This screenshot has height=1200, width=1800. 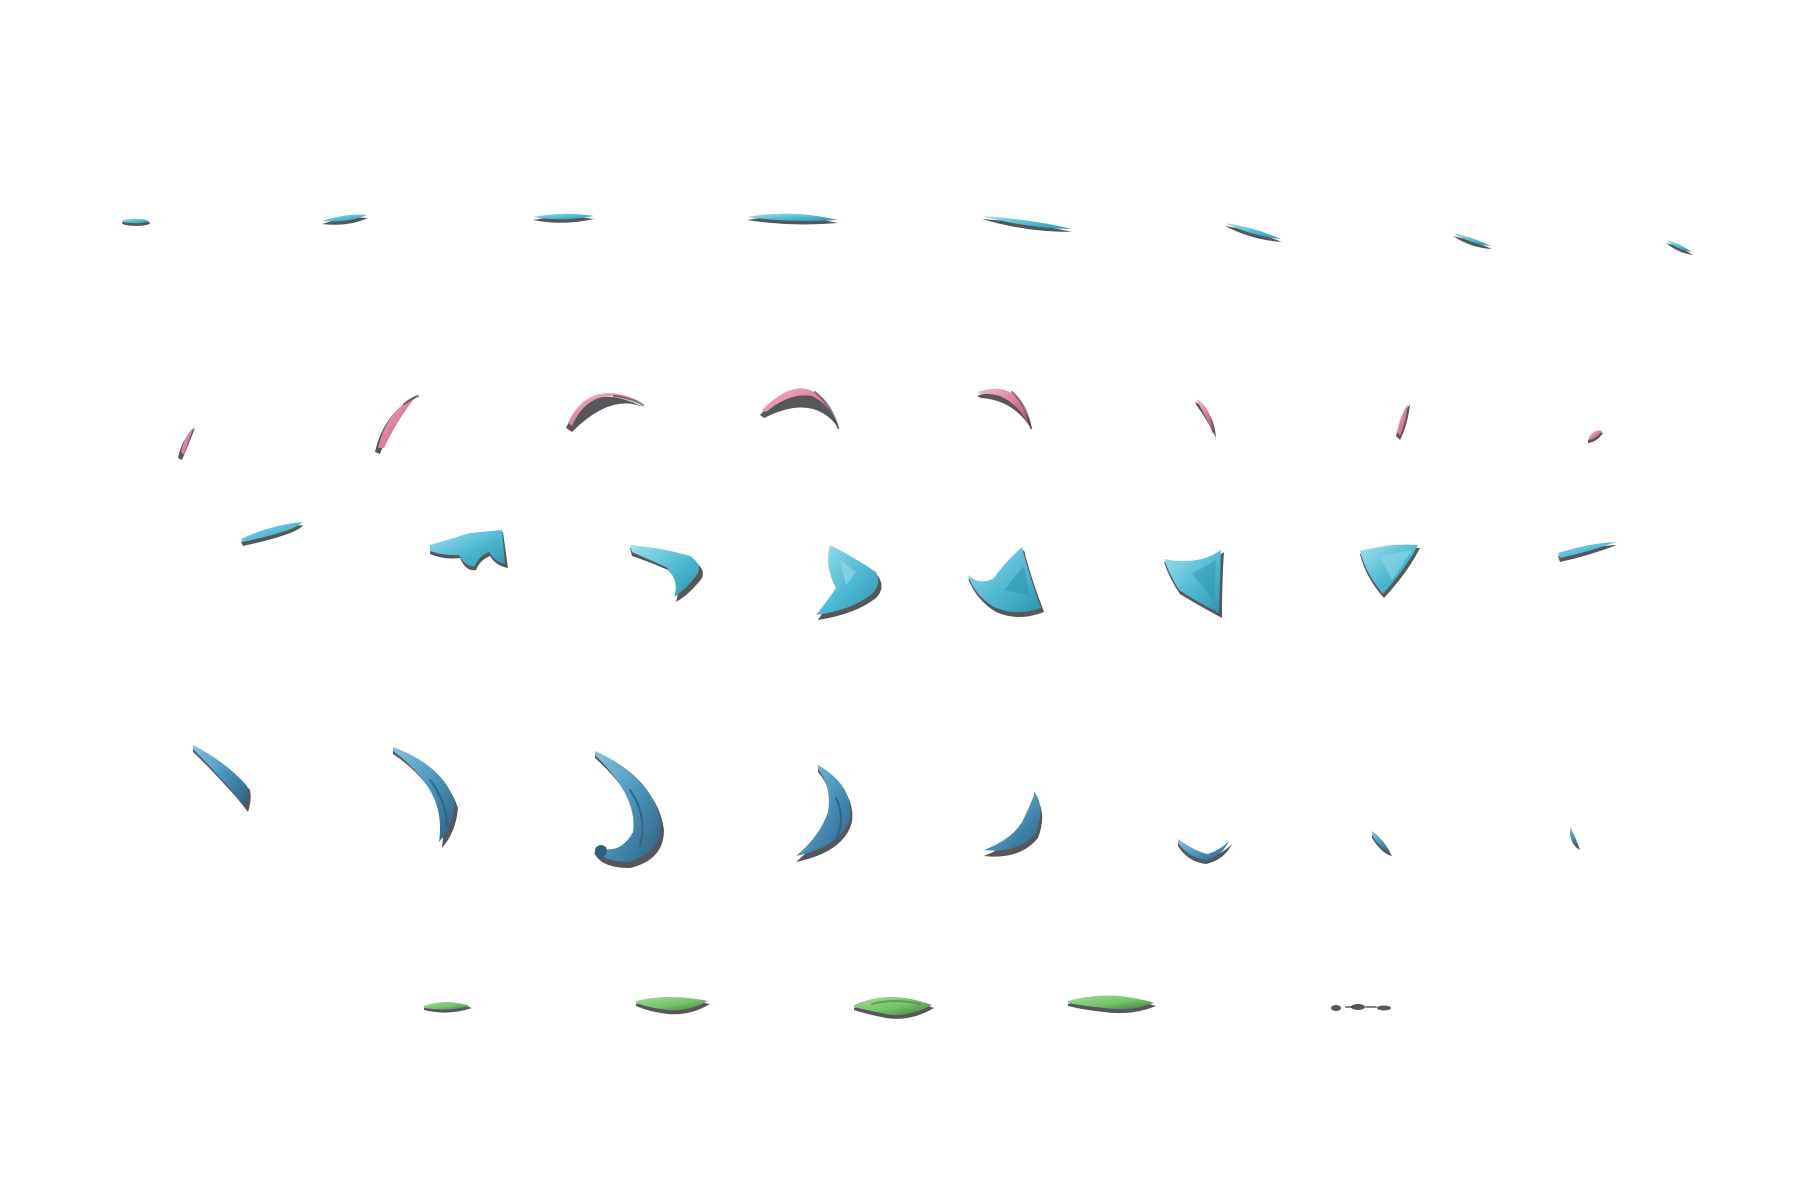 I want to click on row-pink-arcs, so click(x=890, y=424).